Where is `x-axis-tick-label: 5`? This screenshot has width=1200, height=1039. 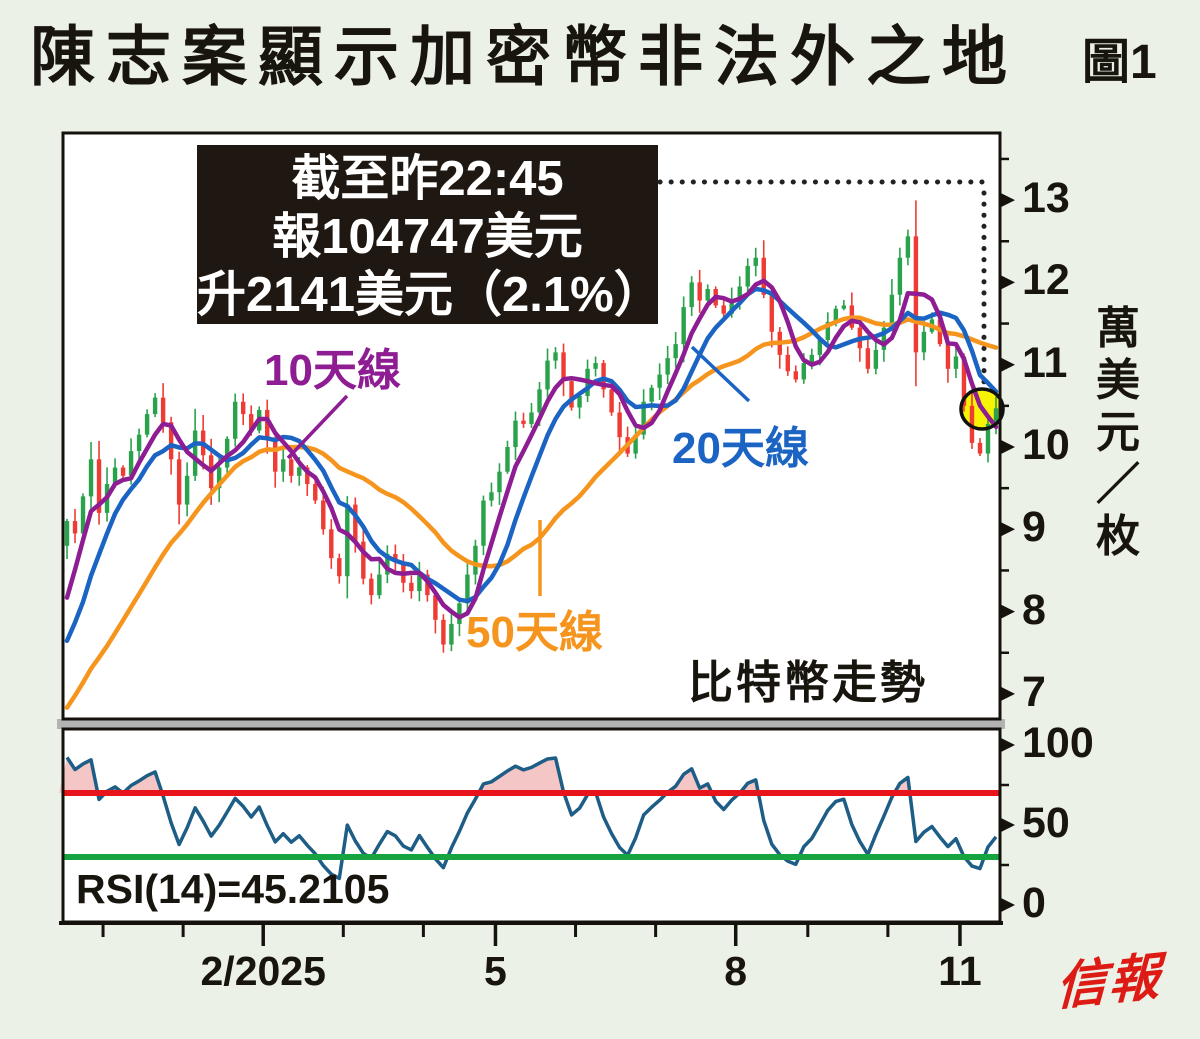 x-axis-tick-label: 5 is located at coordinates (495, 971).